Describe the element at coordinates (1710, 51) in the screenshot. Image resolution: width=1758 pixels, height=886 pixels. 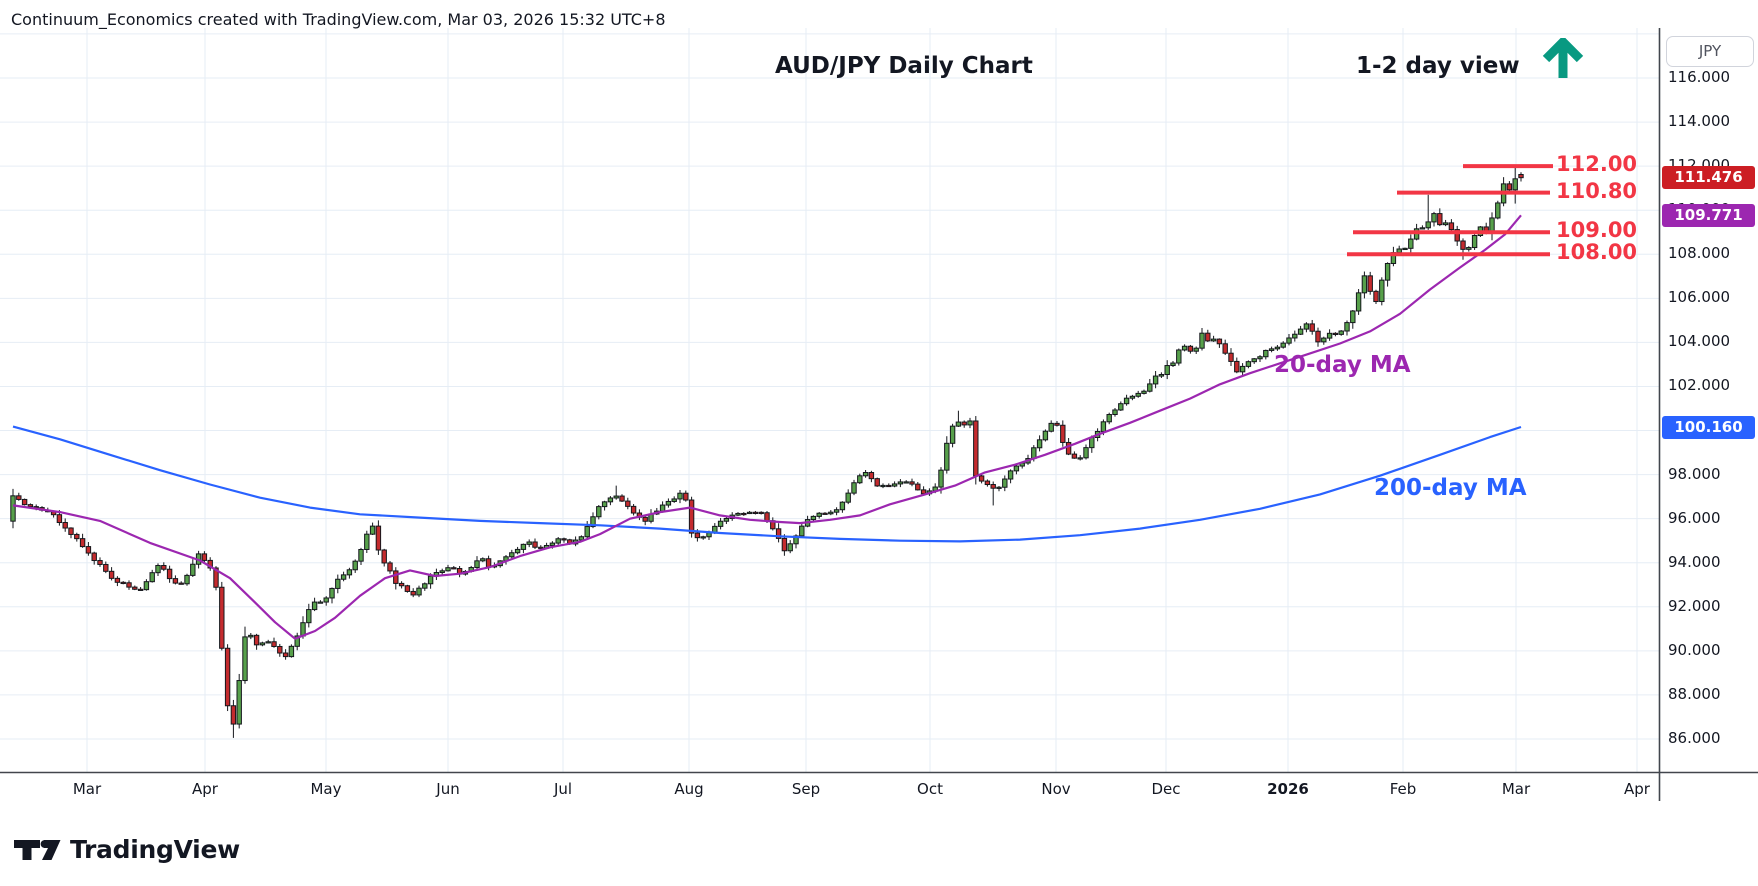
I see `currency-unit-button: JPY` at that location.